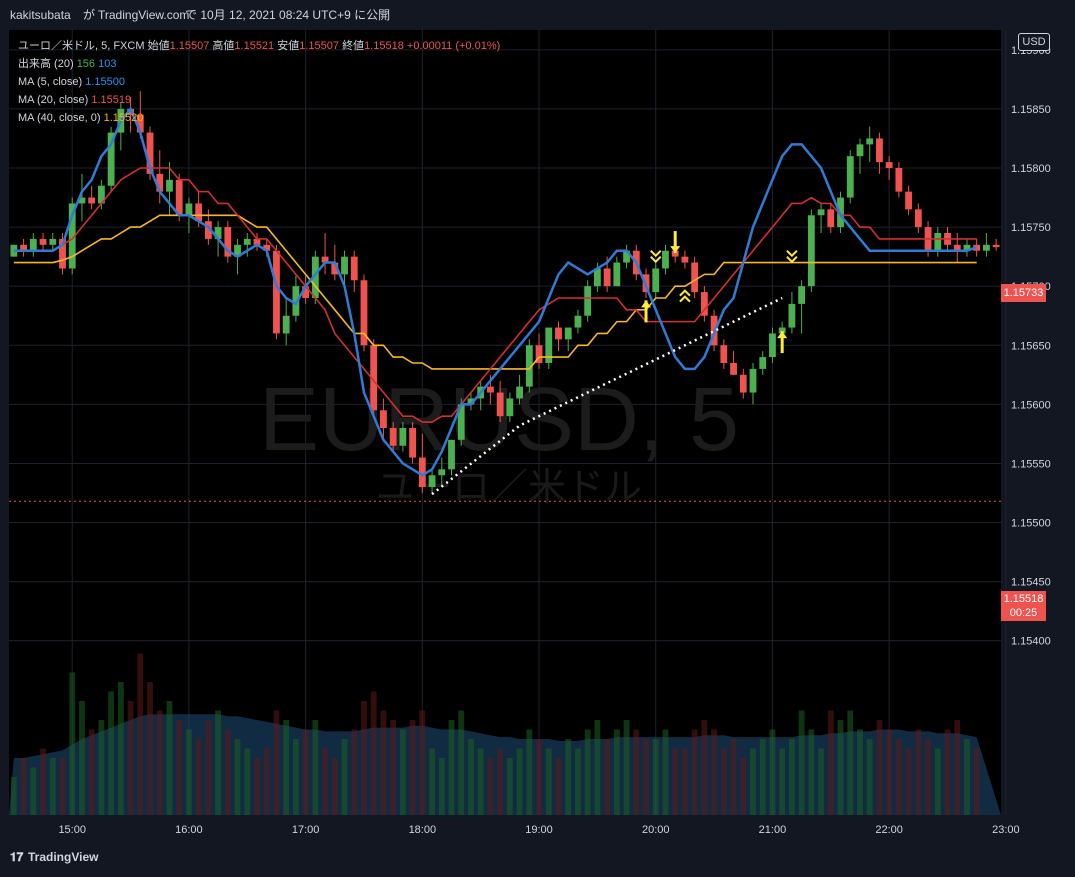 The width and height of the screenshot is (1075, 877). Describe the element at coordinates (81, 46) in the screenshot. I see `symbol-info: ユーロ／米ドル, 5, FXCM` at that location.